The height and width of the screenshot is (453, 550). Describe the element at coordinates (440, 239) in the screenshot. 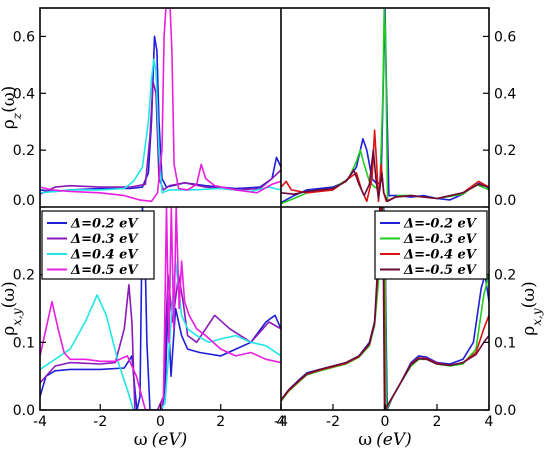

I see `legend-entry: Δ=-0.3 eV` at that location.